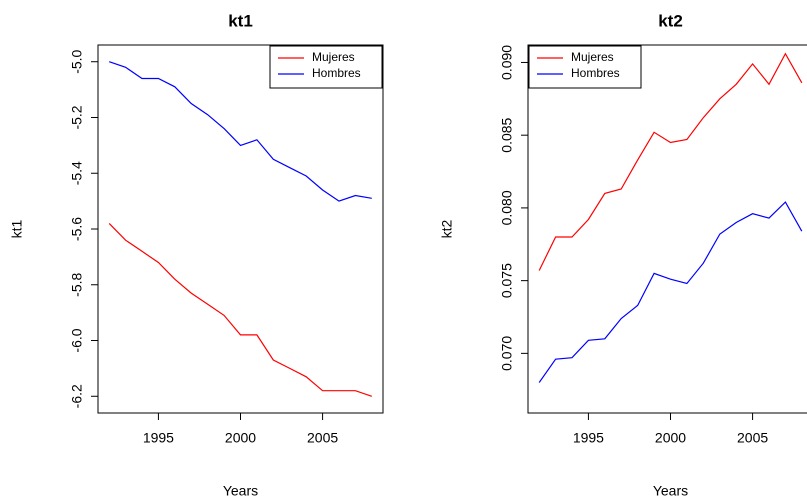  What do you see at coordinates (507, 207) in the screenshot?
I see `y-tick-label: 0.080` at bounding box center [507, 207].